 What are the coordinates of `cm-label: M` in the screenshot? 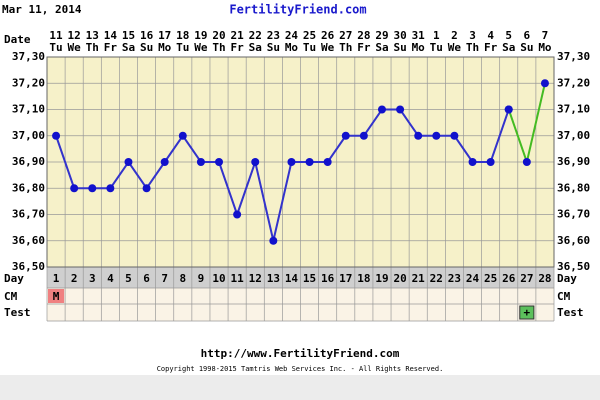 It's located at (56, 296).